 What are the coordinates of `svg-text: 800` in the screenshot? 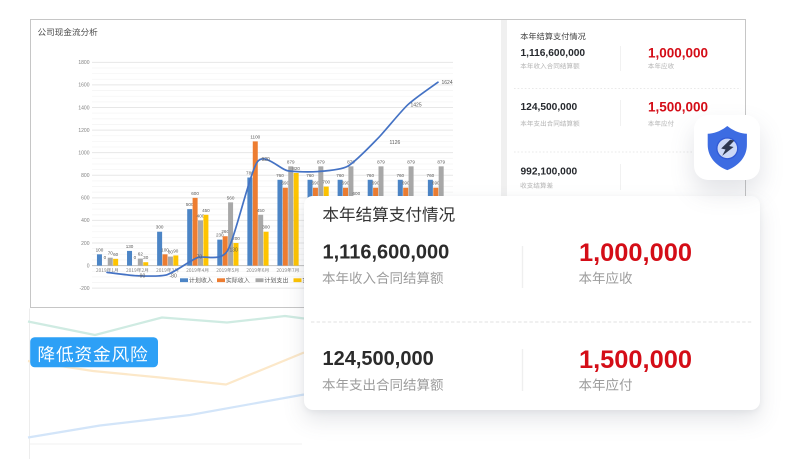 It's located at (85, 176).